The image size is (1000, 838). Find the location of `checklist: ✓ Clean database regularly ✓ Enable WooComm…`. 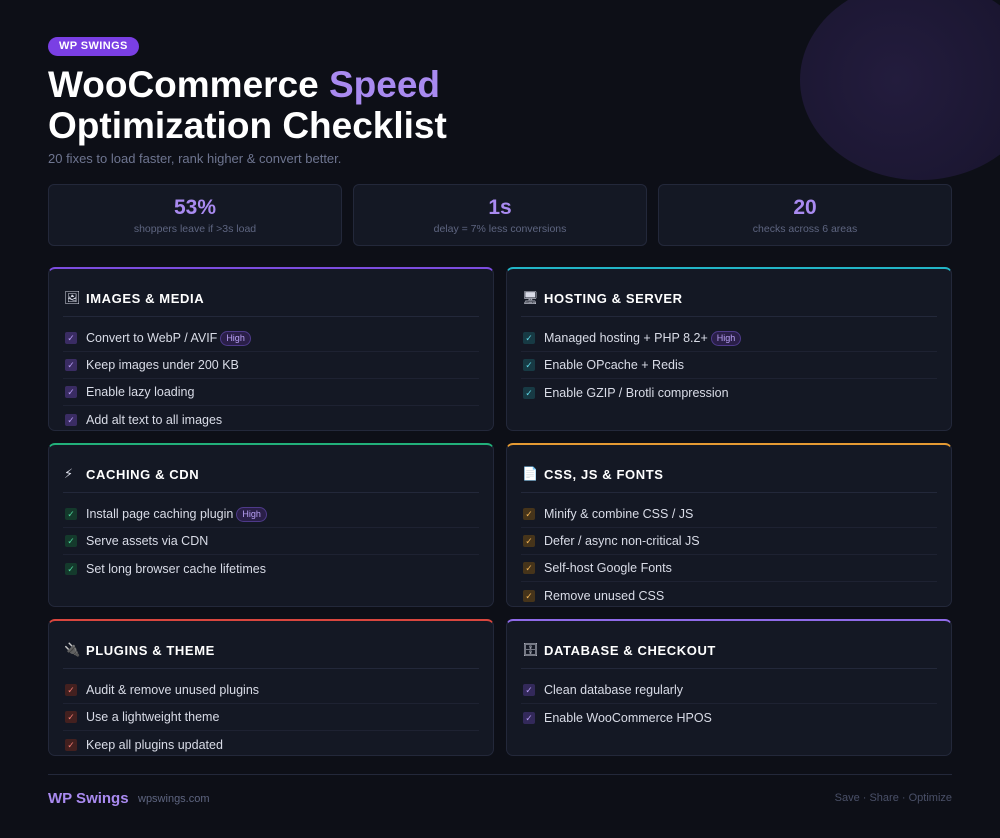

checklist: ✓ Clean database regularly ✓ Enable WooComm… is located at coordinates (729, 704).